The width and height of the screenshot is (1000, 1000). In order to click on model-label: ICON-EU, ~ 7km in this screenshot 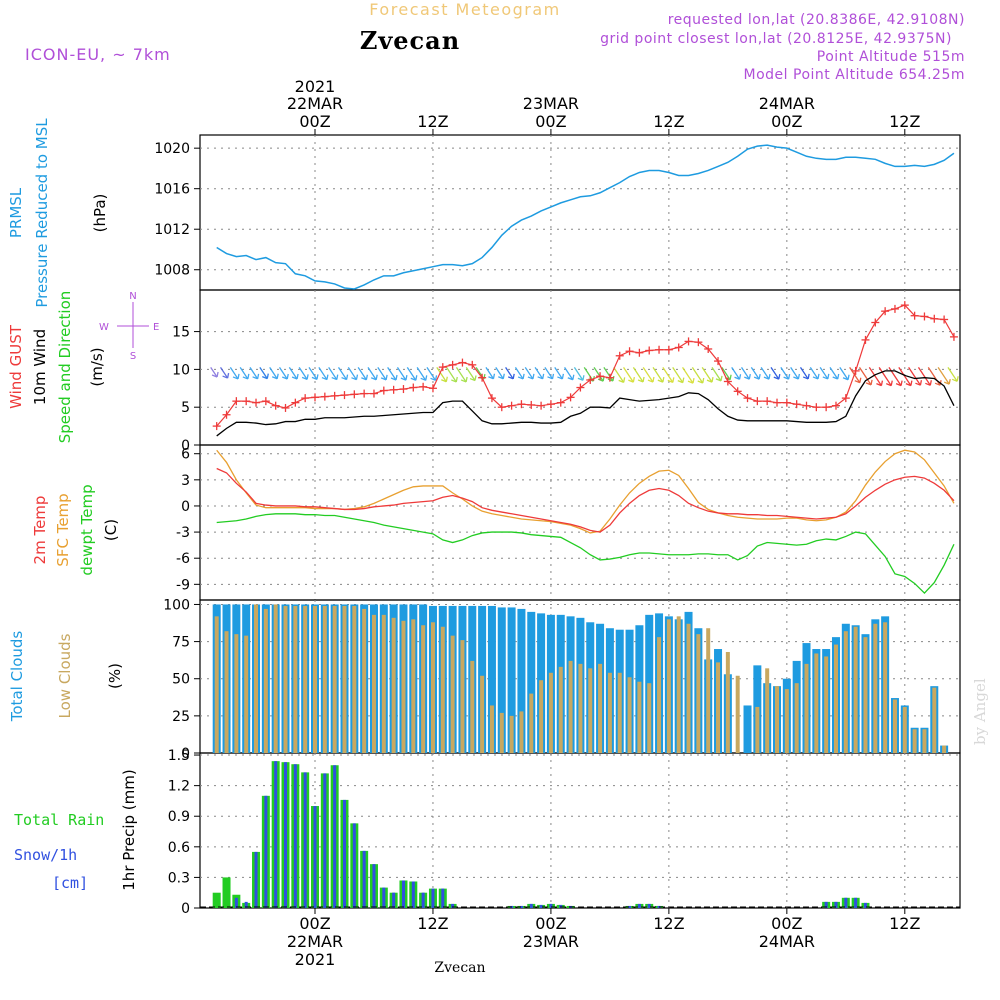, I will do `click(98, 54)`.